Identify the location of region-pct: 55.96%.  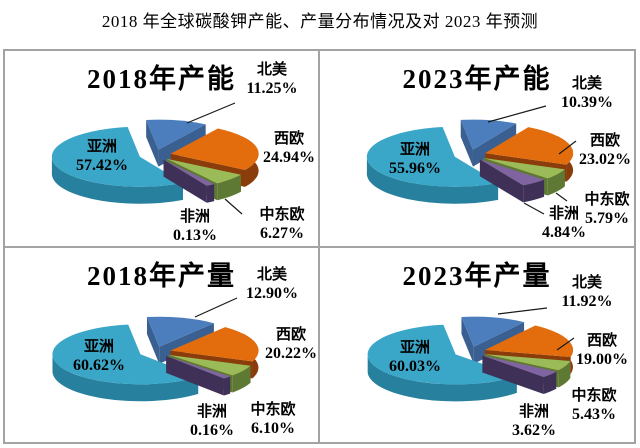
(415, 168).